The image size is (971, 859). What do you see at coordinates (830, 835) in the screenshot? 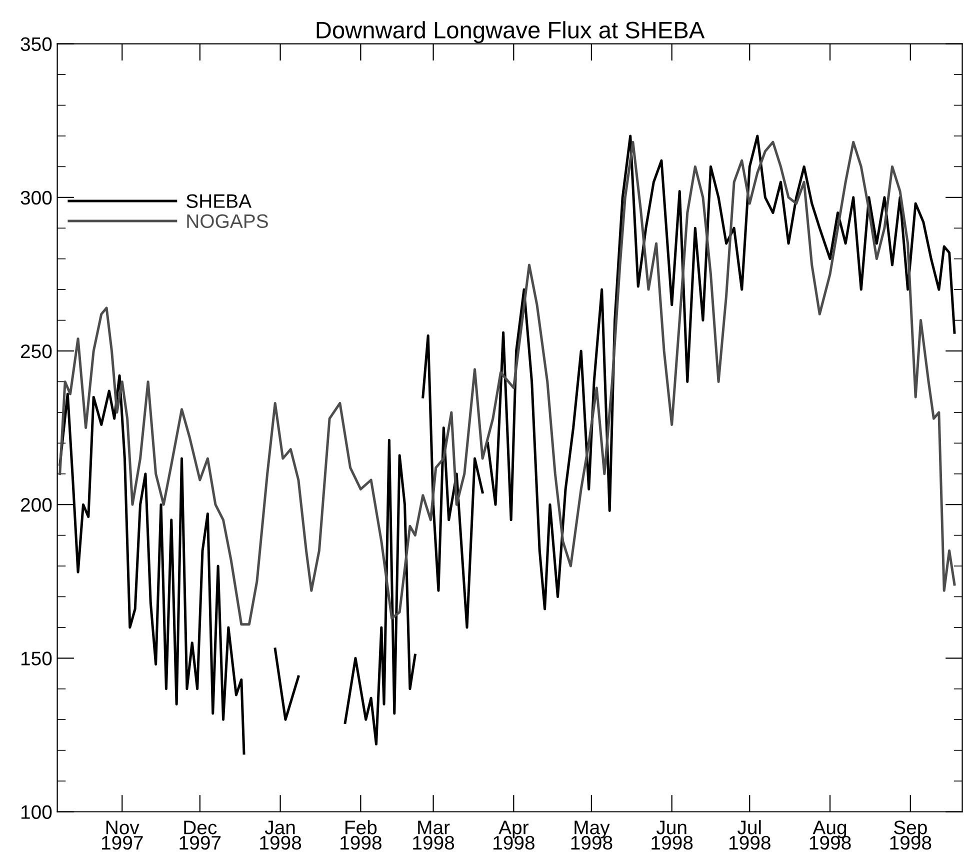
I see `x-tick-label: Aug 1998` at bounding box center [830, 835].